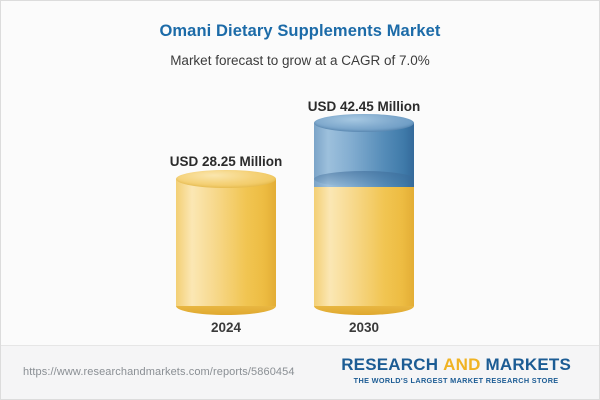 This screenshot has height=400, width=600. Describe the element at coordinates (226, 179) in the screenshot. I see `bar-2024-top-cap` at that location.